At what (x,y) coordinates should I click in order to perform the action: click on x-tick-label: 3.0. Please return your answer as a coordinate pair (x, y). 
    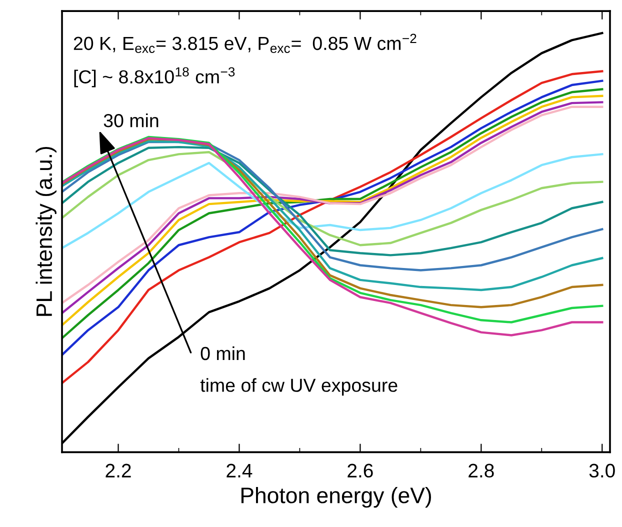
    Looking at the image, I should click on (602, 471).